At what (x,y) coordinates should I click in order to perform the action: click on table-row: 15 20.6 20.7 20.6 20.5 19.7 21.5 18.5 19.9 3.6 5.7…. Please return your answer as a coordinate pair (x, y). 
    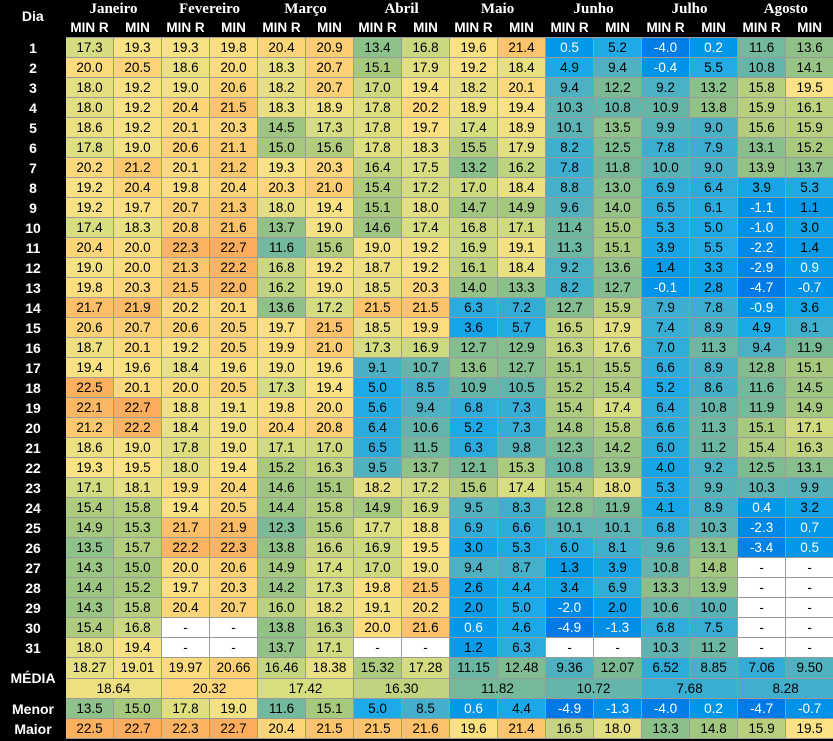
    Looking at the image, I should click on (416, 327).